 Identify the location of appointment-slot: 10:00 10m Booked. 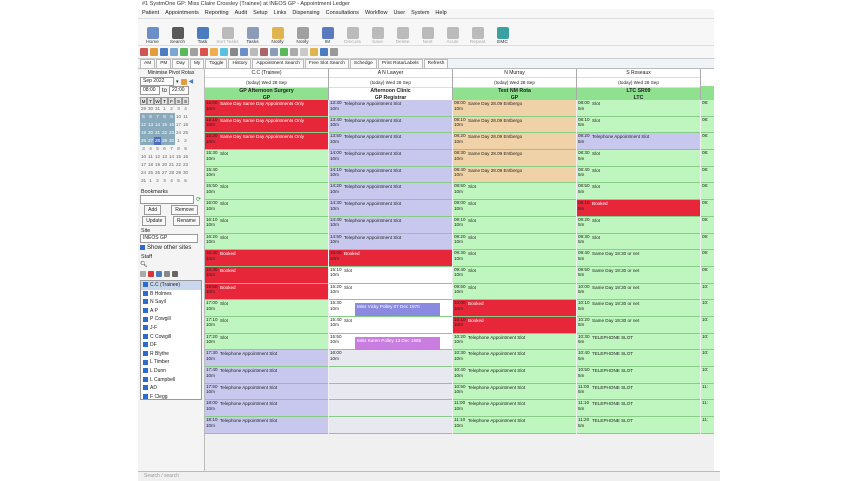
(514, 308).